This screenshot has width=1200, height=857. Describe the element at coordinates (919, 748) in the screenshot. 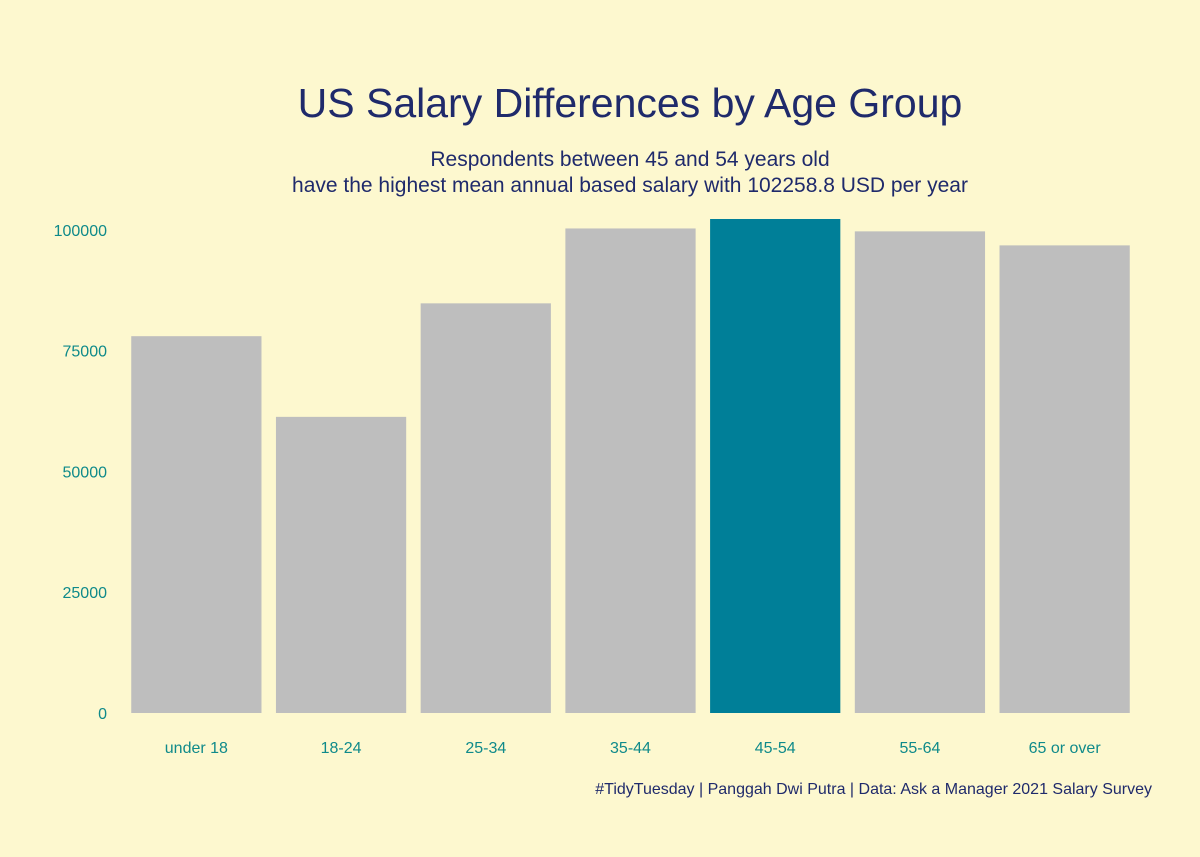

I see `x-tick-label: 55-64` at that location.